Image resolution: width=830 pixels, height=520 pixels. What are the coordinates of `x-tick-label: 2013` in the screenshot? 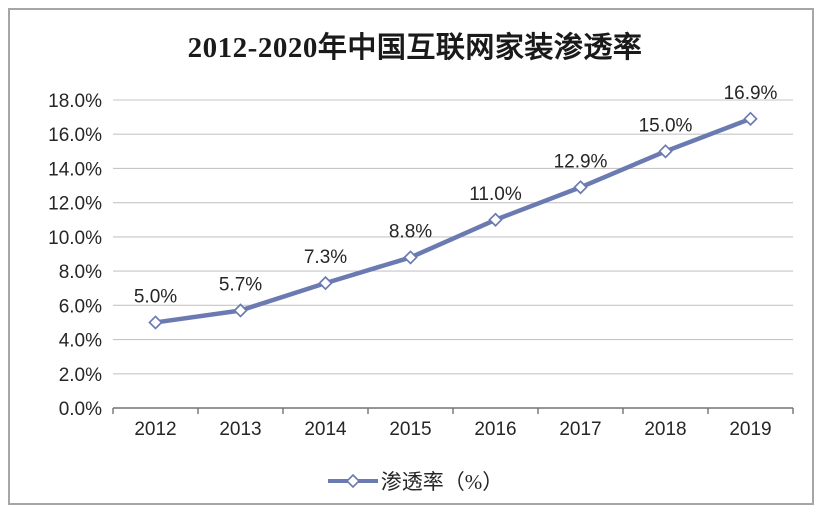 It's located at (240, 429).